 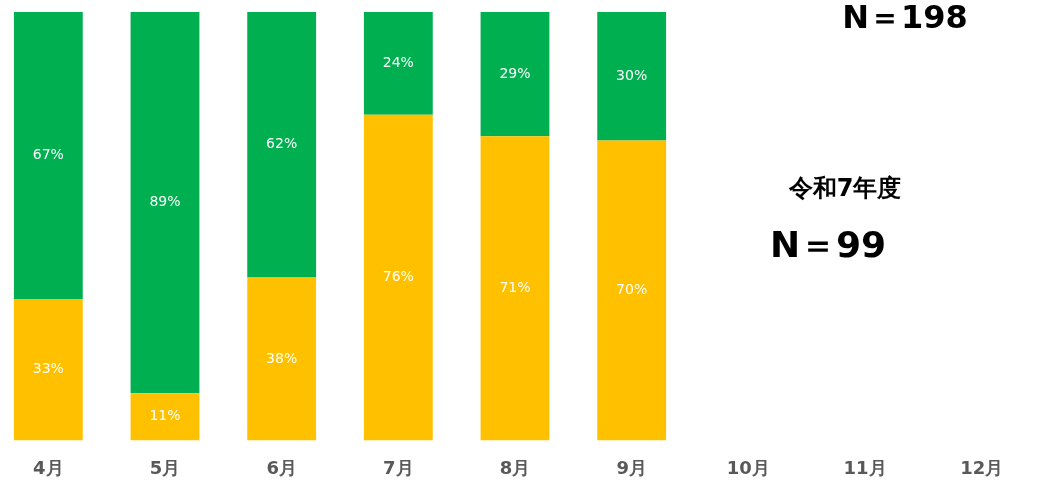 I want to click on x-tick-label: 5月, so click(x=165, y=467).